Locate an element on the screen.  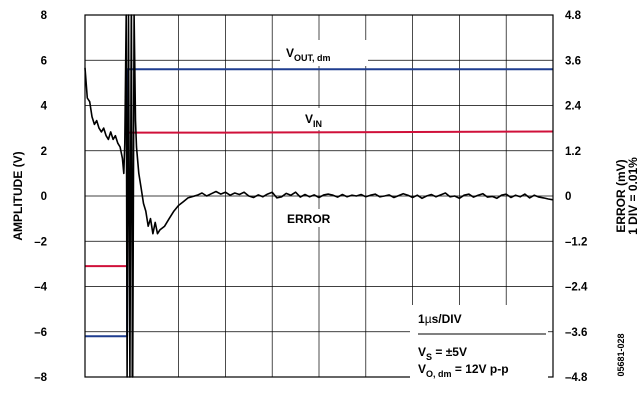
right-tick-label: –1.2 is located at coordinates (576, 242).